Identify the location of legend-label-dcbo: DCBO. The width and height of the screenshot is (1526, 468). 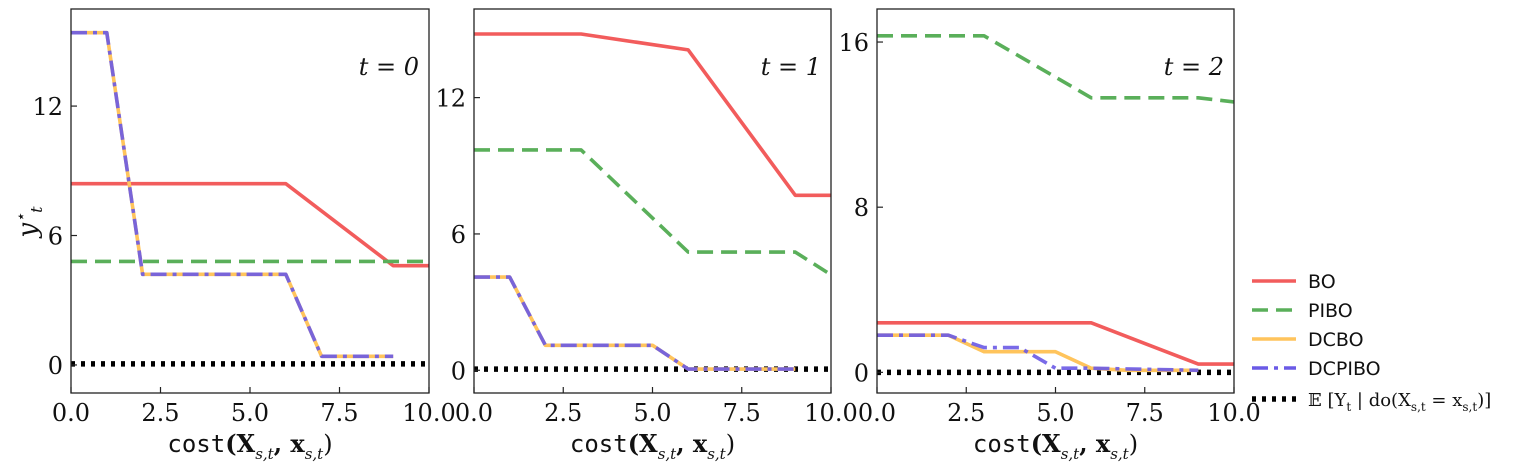
(1336, 340).